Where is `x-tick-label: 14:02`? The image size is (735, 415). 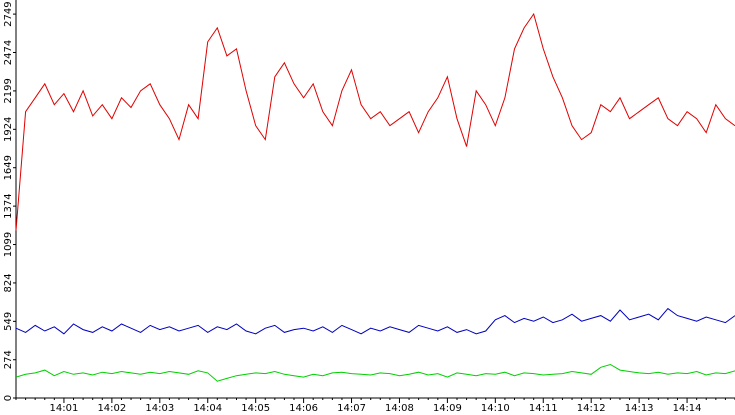
x-tick-label: 14:02 is located at coordinates (111, 408).